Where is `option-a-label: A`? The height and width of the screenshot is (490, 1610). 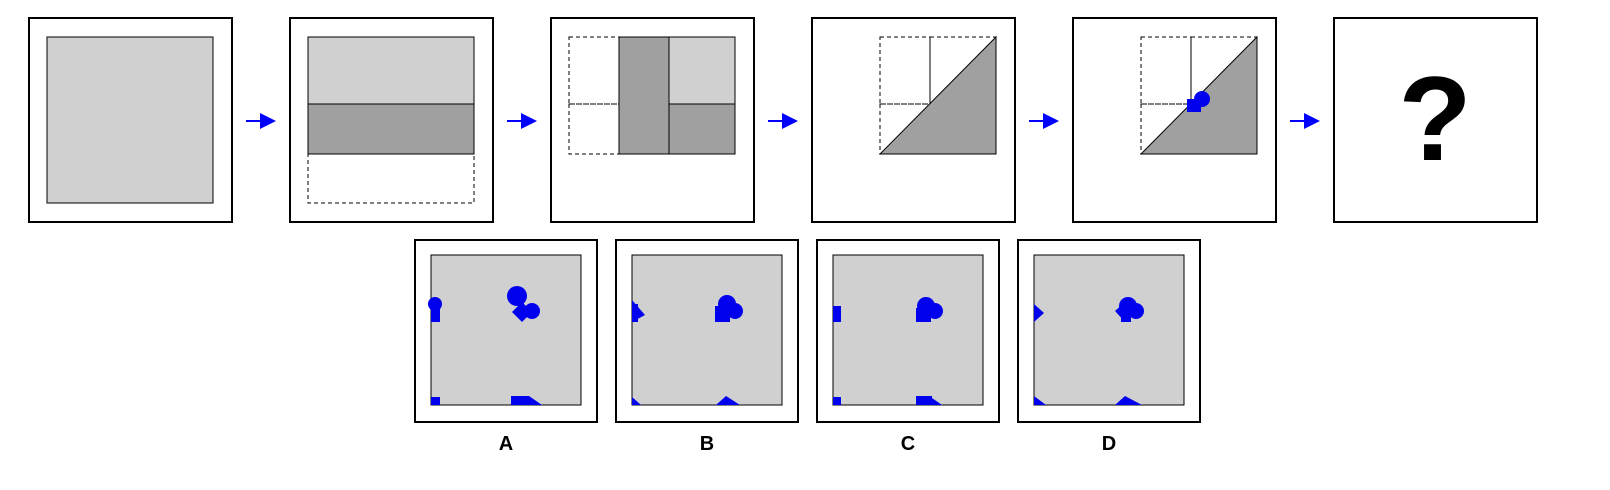
option-a-label: A is located at coordinates (506, 444).